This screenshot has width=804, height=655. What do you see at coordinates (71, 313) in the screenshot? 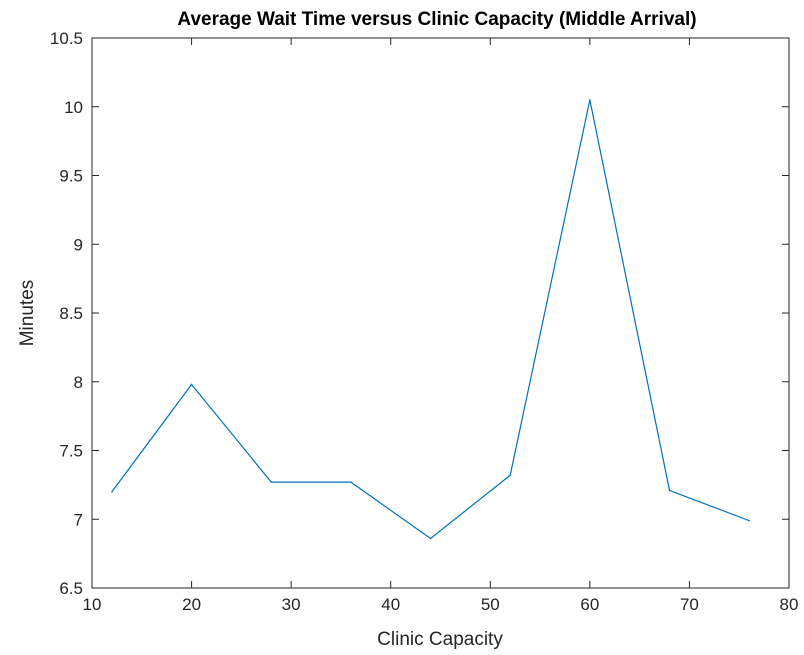
I see `y-tick-label: 8.5` at bounding box center [71, 313].